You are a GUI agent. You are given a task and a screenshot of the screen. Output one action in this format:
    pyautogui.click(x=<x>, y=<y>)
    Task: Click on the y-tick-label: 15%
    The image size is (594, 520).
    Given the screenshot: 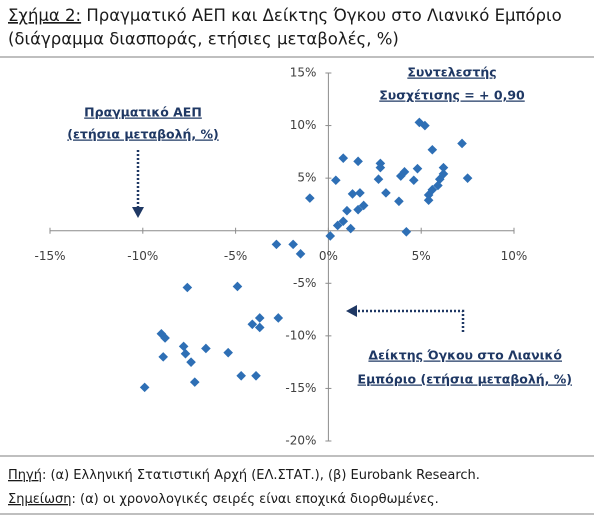 What is the action you would take?
    pyautogui.click(x=303, y=73)
    